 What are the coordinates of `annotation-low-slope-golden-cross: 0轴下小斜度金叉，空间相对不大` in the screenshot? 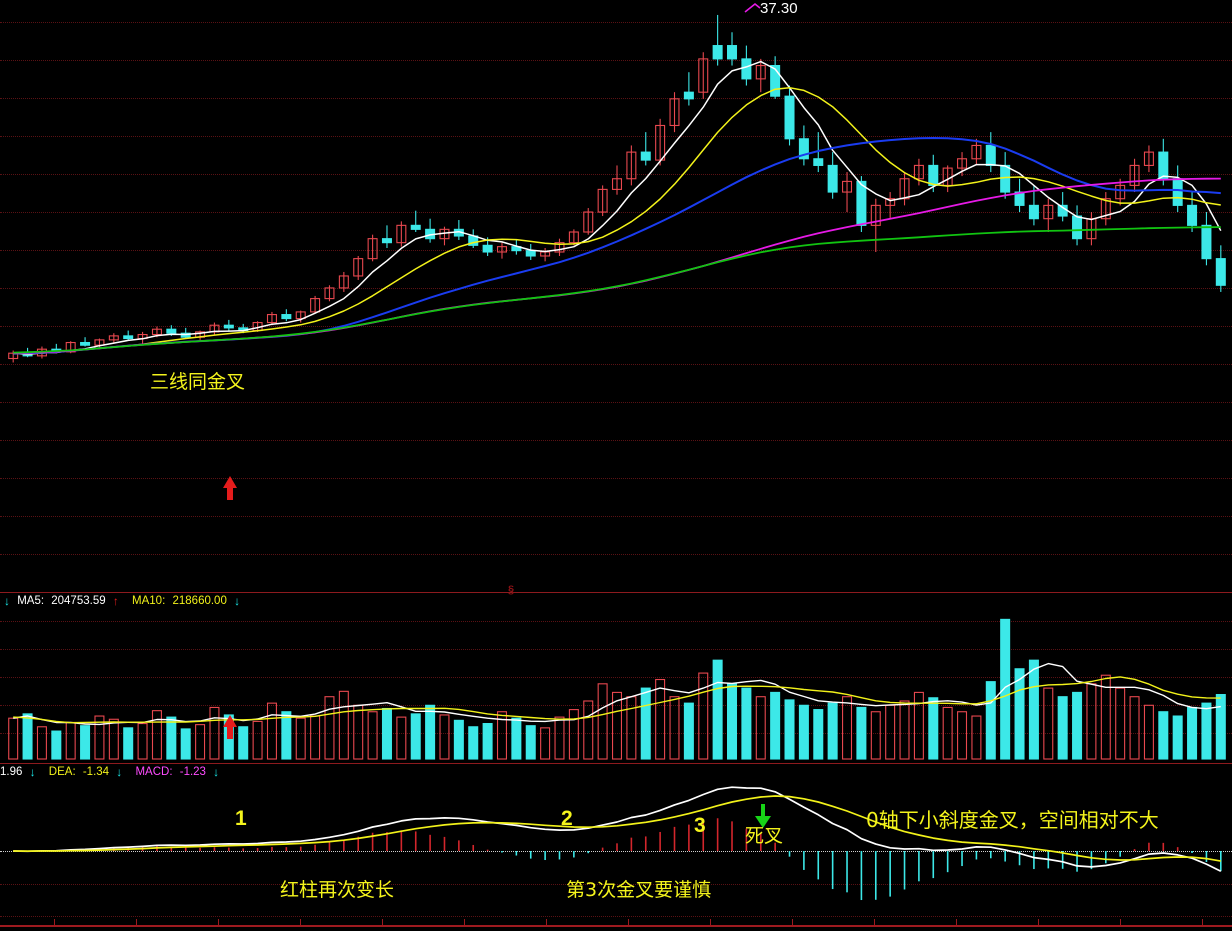 It's located at (1012, 820).